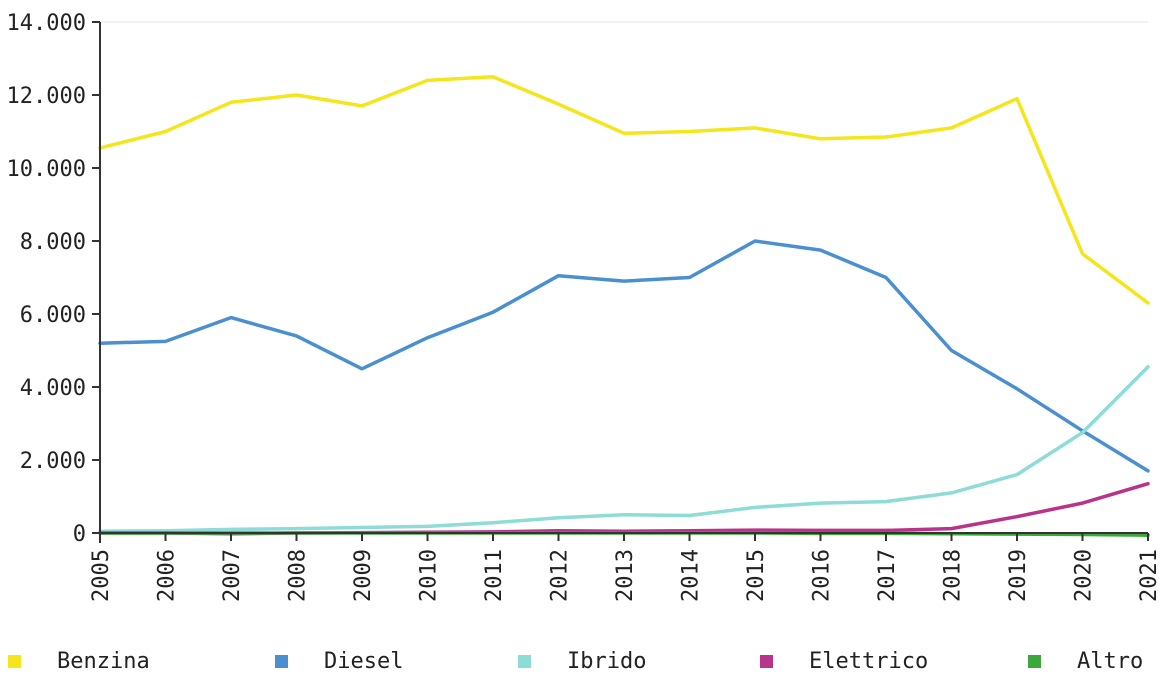 The height and width of the screenshot is (695, 1164). What do you see at coordinates (625, 575) in the screenshot?
I see `x-tick-label: 2013` at bounding box center [625, 575].